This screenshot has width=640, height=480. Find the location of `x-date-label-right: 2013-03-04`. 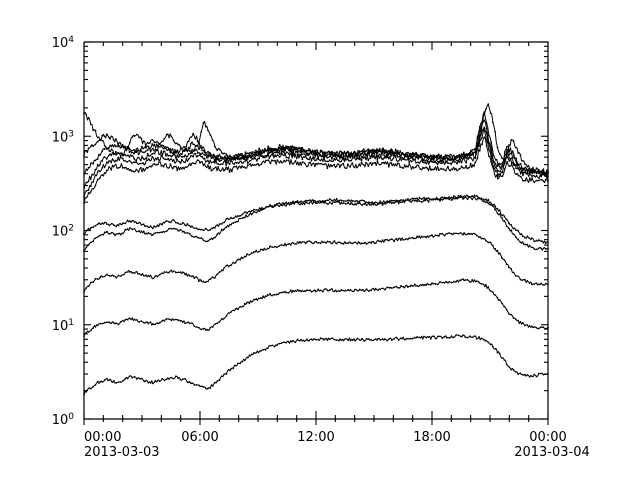

x-date-label-right: 2013-03-04 is located at coordinates (552, 452).